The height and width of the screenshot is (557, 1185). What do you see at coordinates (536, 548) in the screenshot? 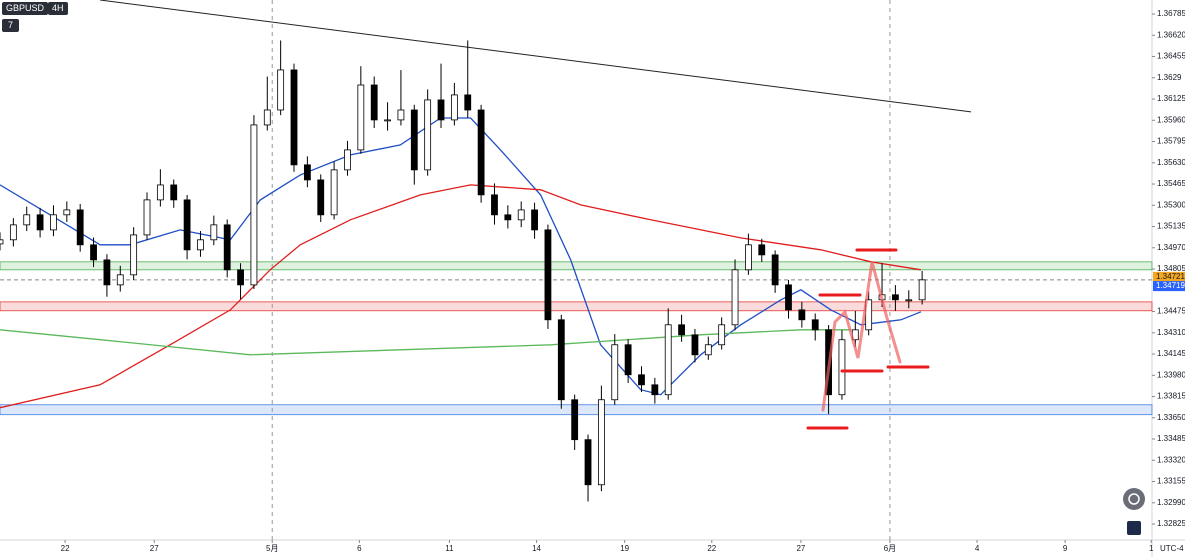
I see `x-tick-label: 14` at bounding box center [536, 548].